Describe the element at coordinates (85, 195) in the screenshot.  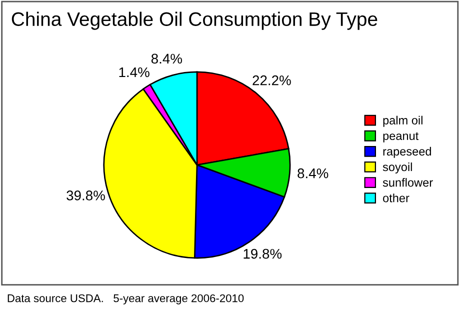
I see `data-label: 39.8%` at that location.